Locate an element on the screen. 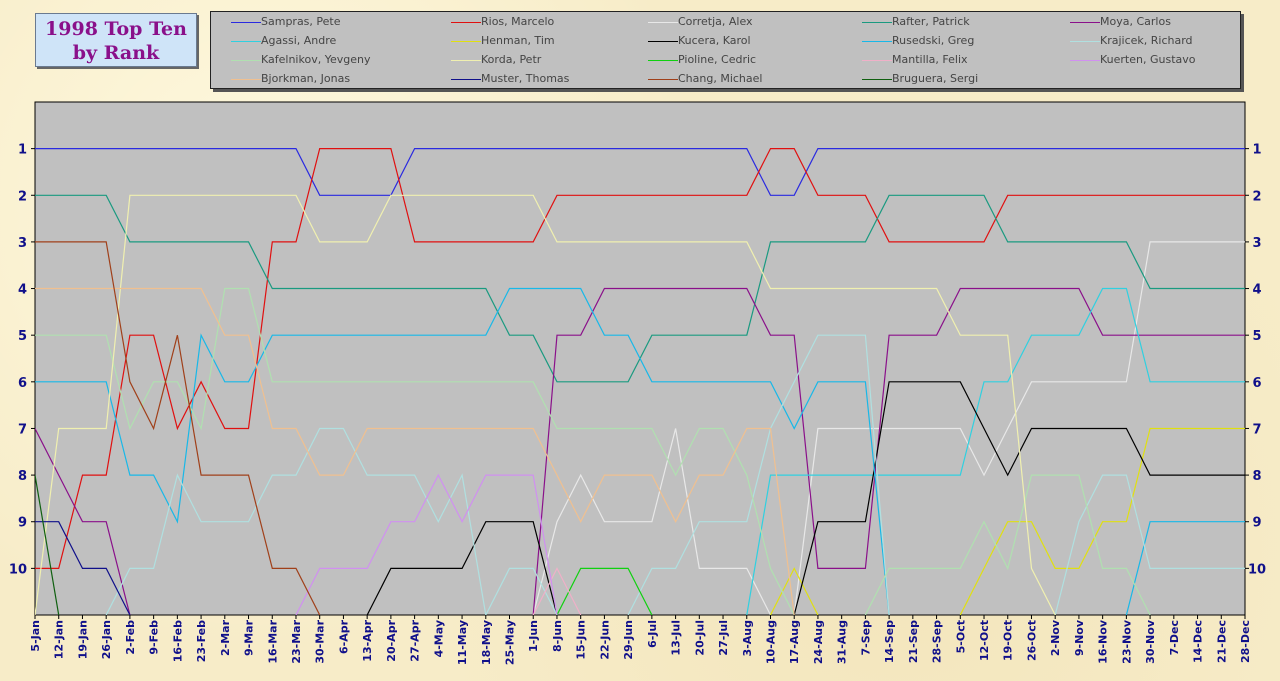 This screenshot has height=681, width=1280. x-tick-label: 14-Sep is located at coordinates (889, 641).